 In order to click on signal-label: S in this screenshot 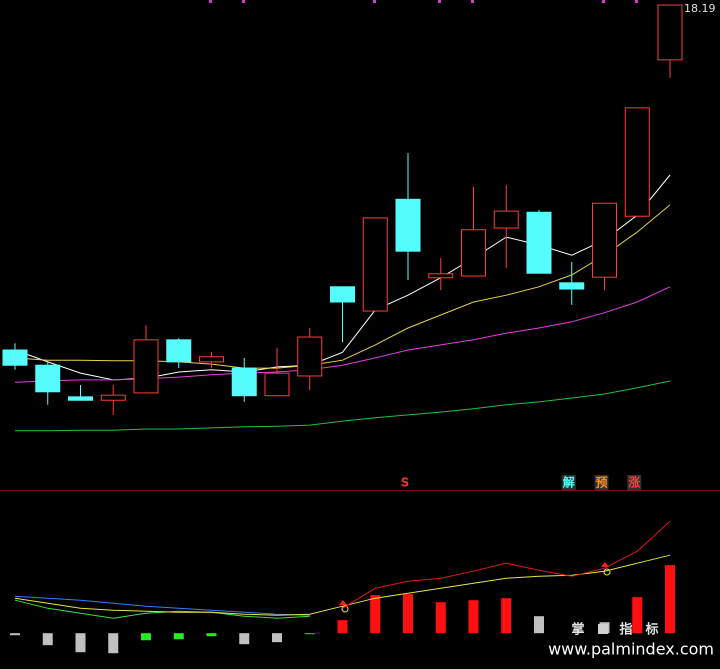, I will do `click(405, 483)`.